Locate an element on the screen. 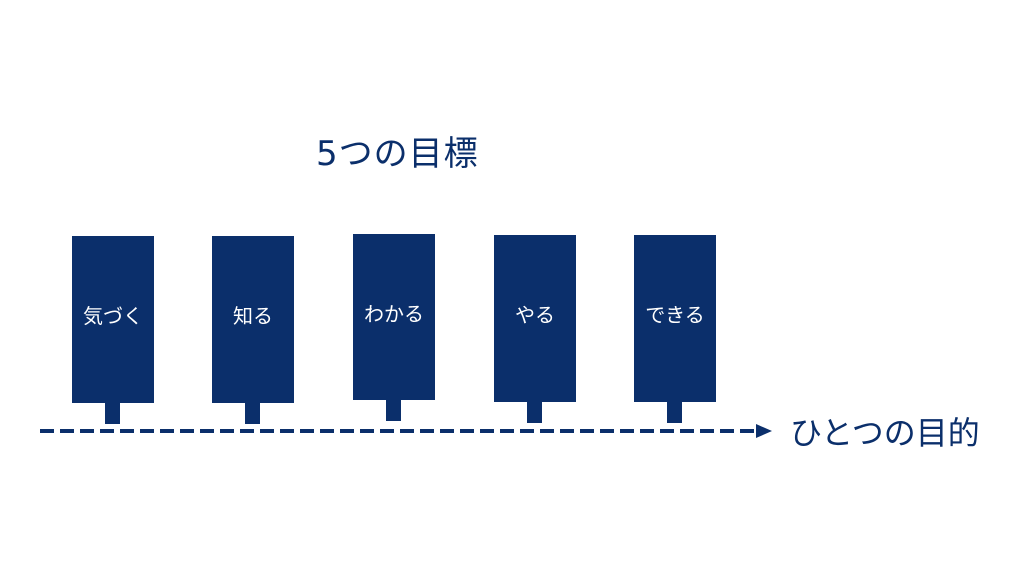 The height and width of the screenshot is (576, 1024). goal-label-3: わかる is located at coordinates (394, 314).